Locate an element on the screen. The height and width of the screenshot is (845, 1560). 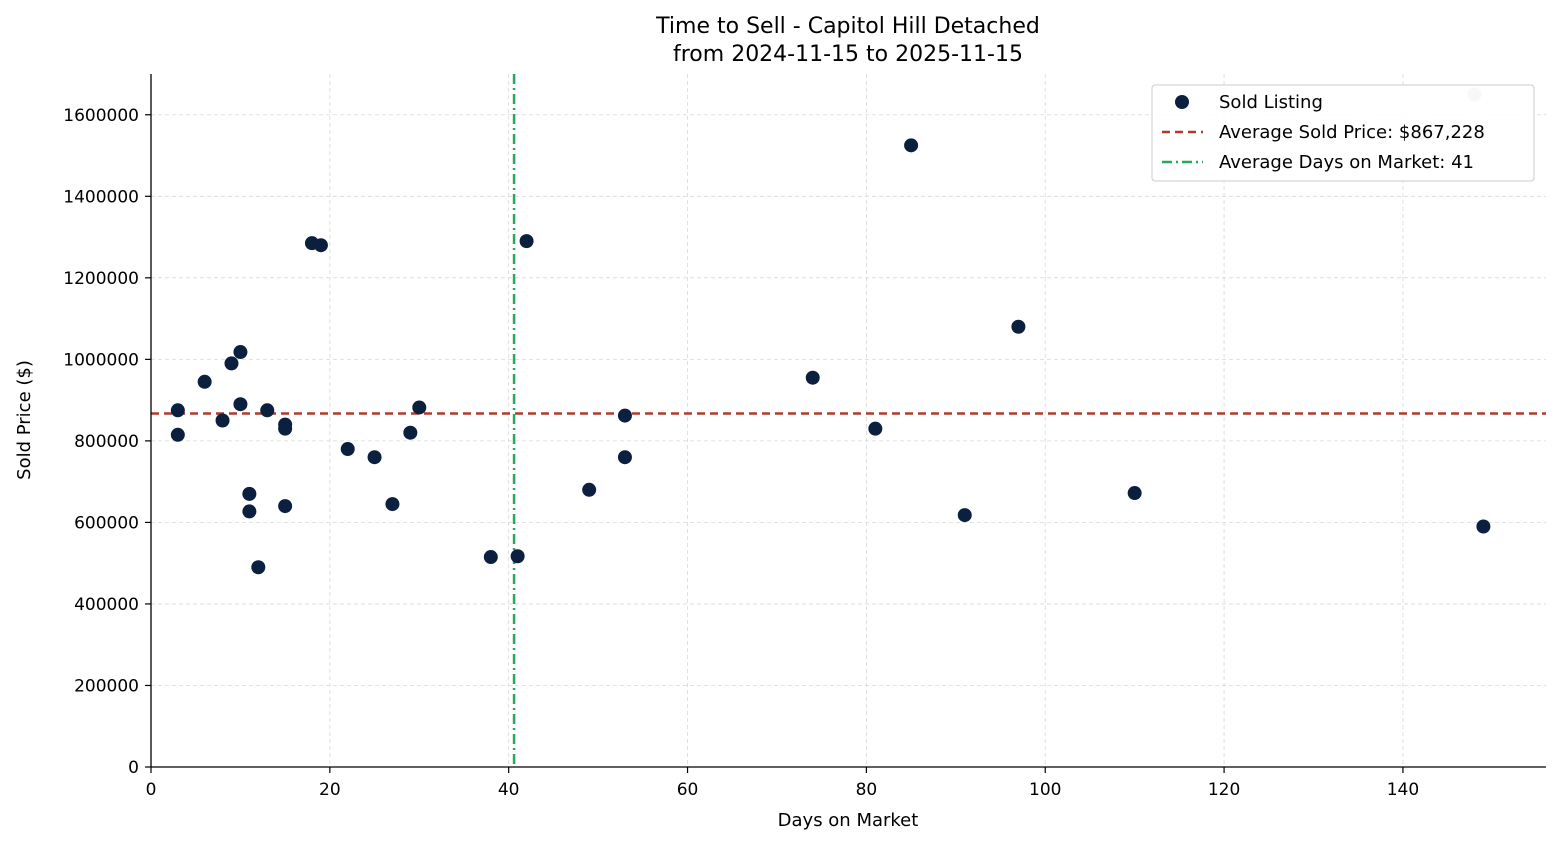
y-tick-label: 1000000 is located at coordinates (101, 360).